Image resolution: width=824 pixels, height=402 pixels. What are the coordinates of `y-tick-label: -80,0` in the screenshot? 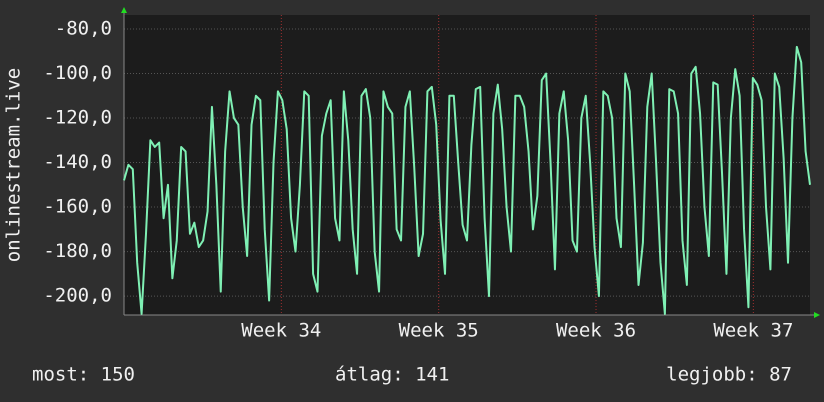 It's located at (83, 29).